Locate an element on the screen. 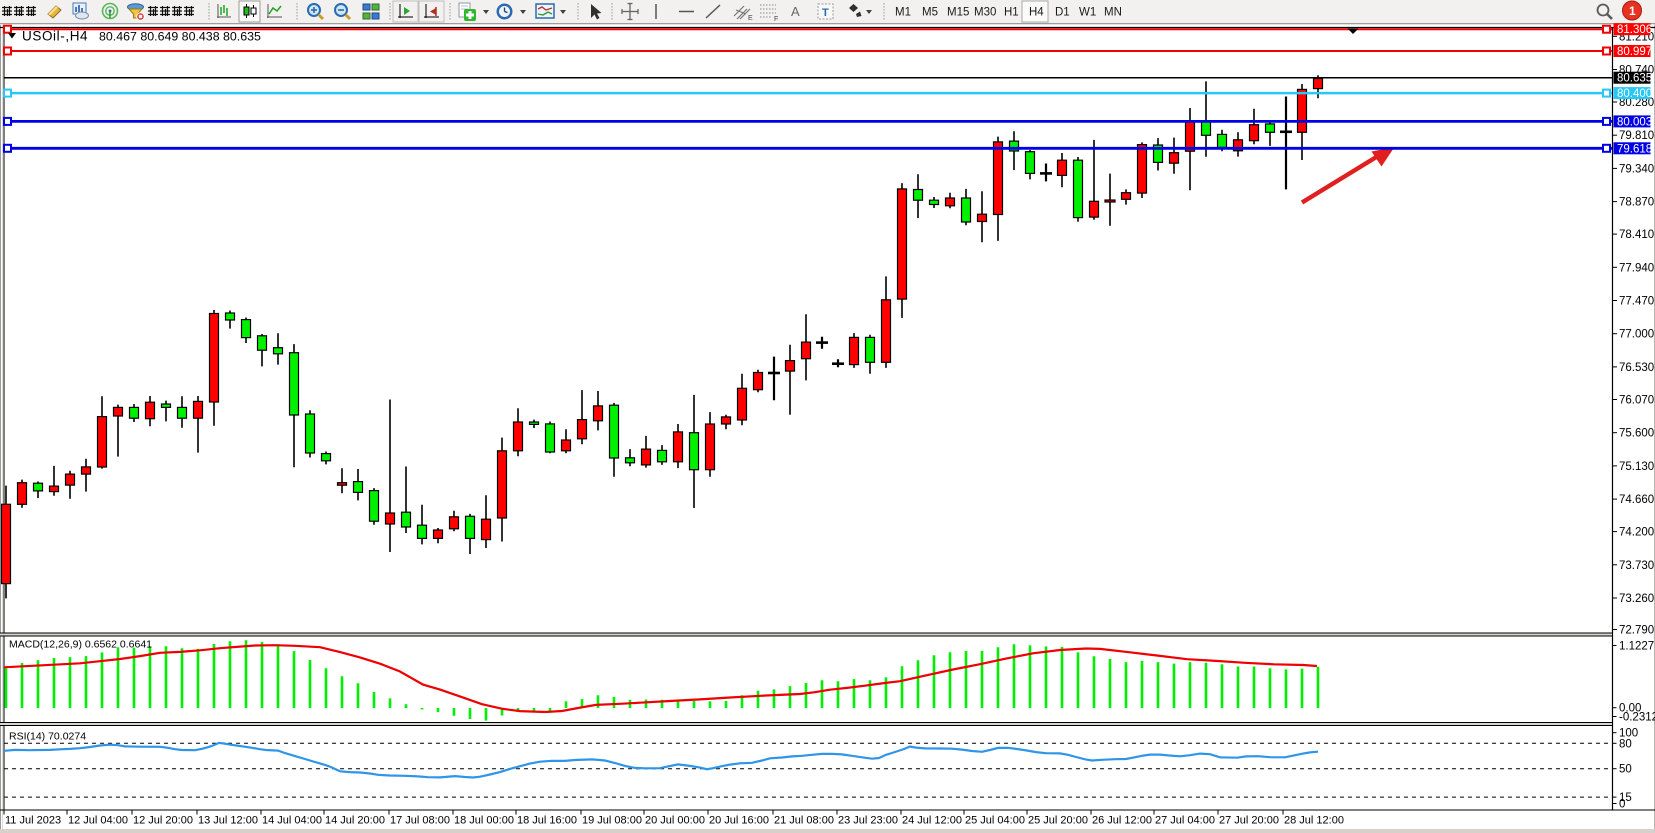 The image size is (1655, 833). svg-text: 14 Jul 20:00 is located at coordinates (355, 821).